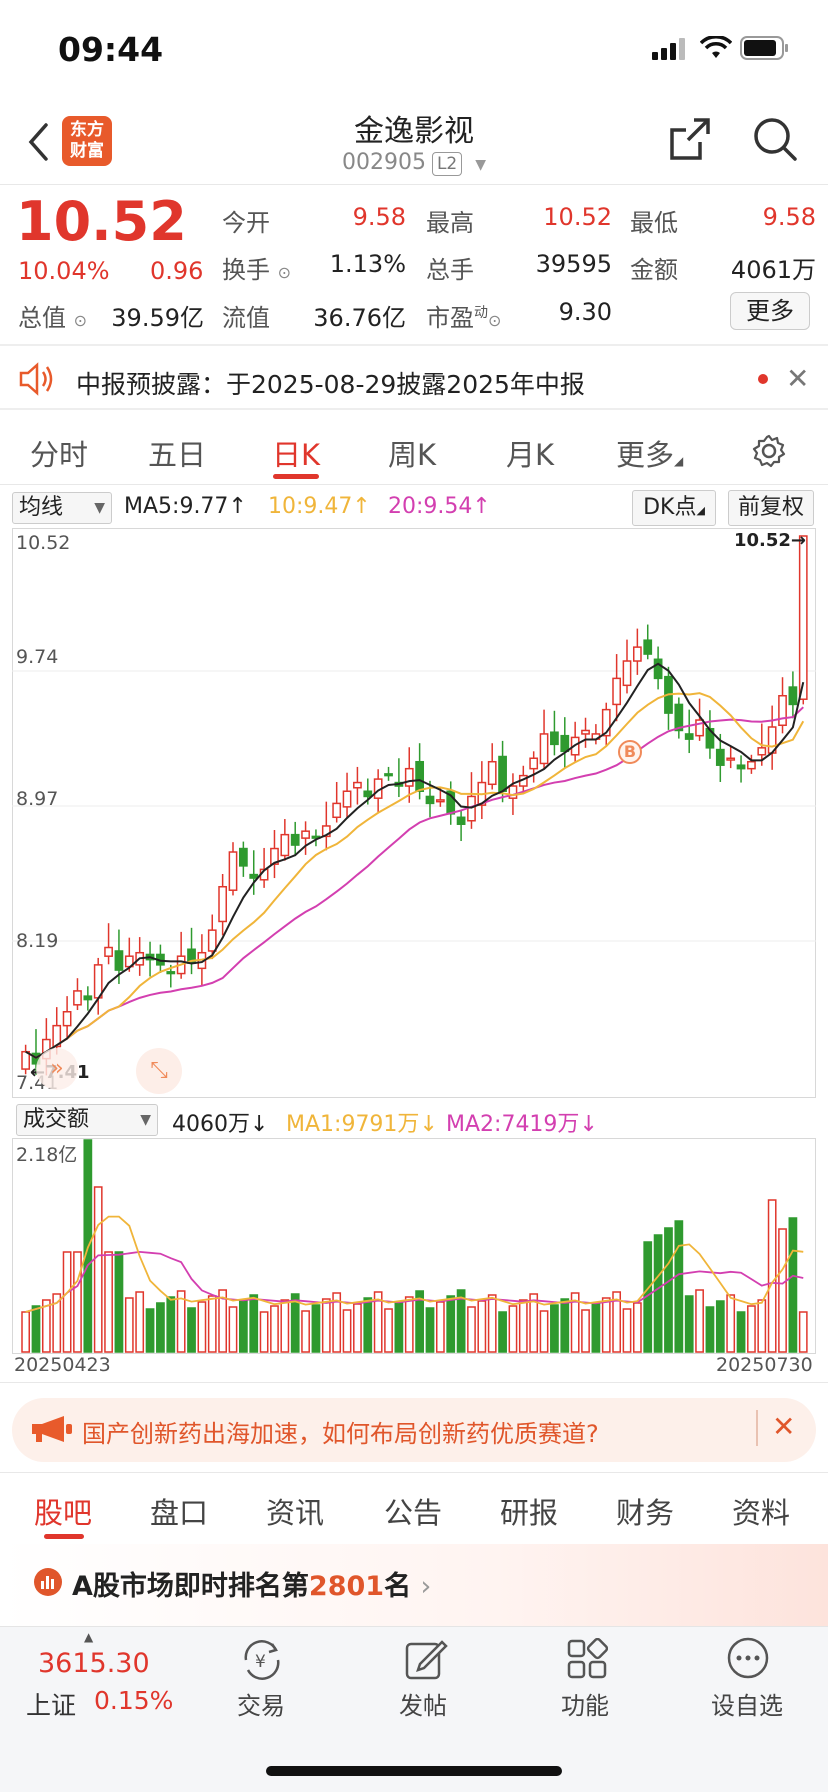 The image size is (828, 1792). What do you see at coordinates (412, 455) in the screenshot?
I see `tab-weekly-k: 周K` at bounding box center [412, 455].